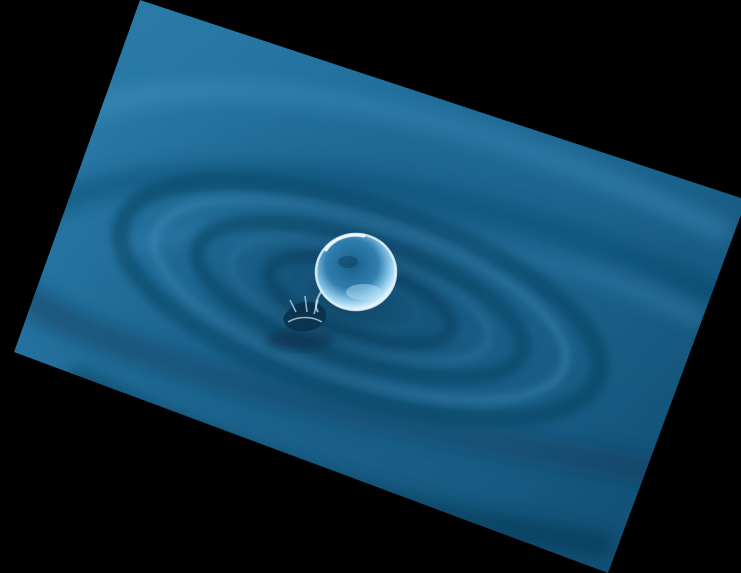  I want to click on water-droplet, so click(356, 272).